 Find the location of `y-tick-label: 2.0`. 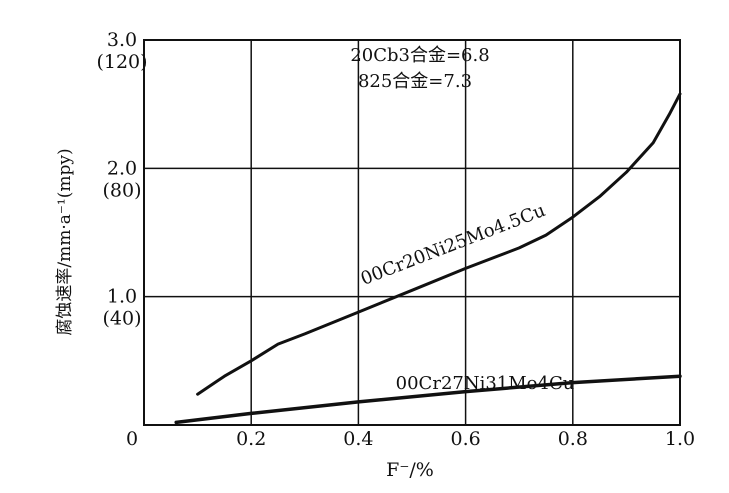

y-tick-label: 2.0 is located at coordinates (122, 168).